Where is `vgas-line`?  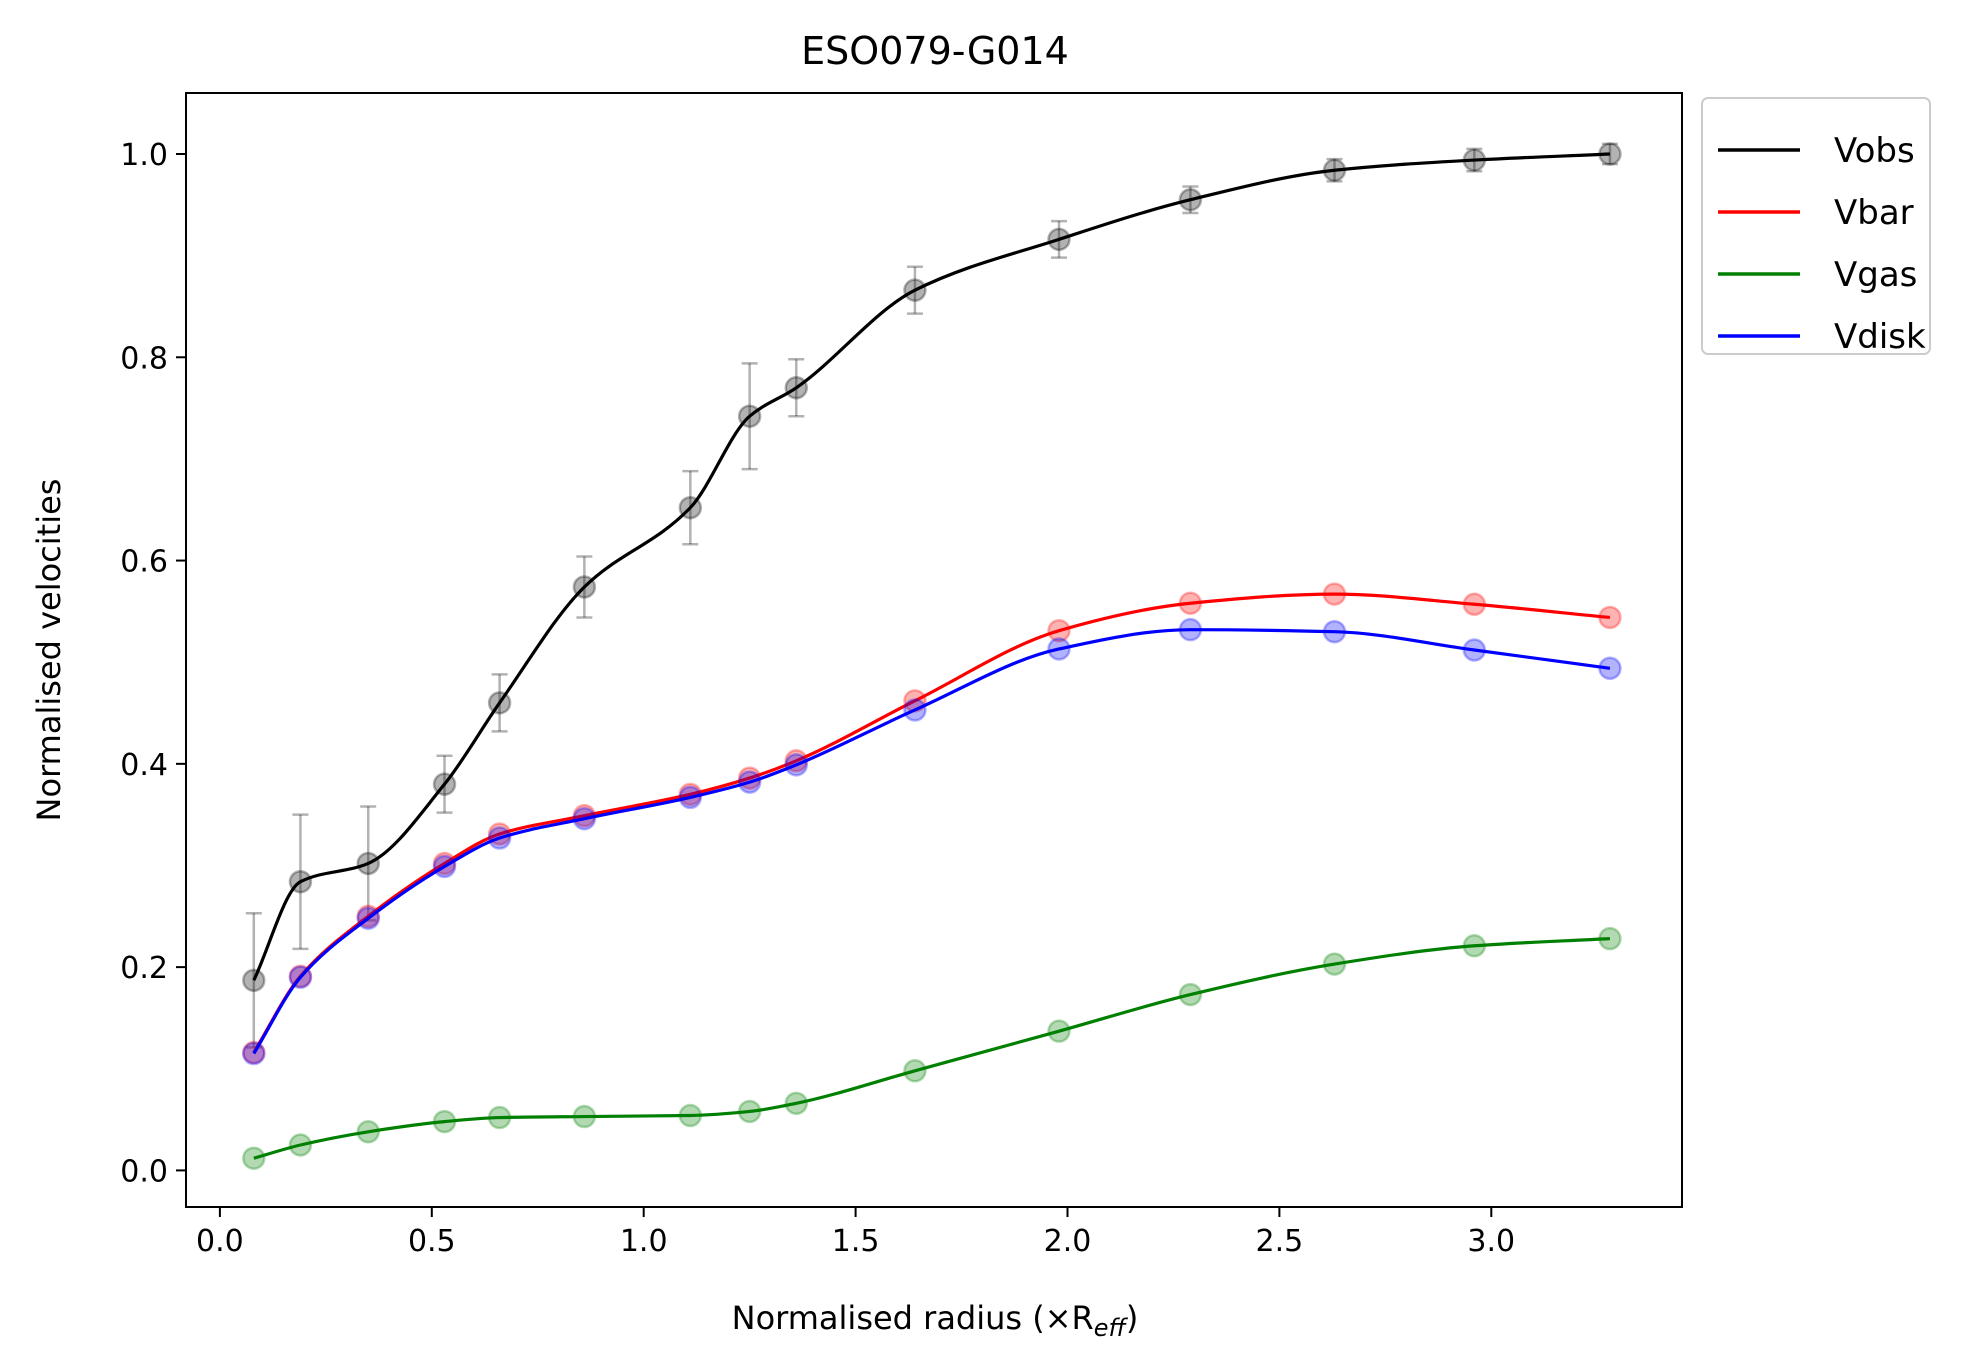 vgas-line is located at coordinates (932, 1048).